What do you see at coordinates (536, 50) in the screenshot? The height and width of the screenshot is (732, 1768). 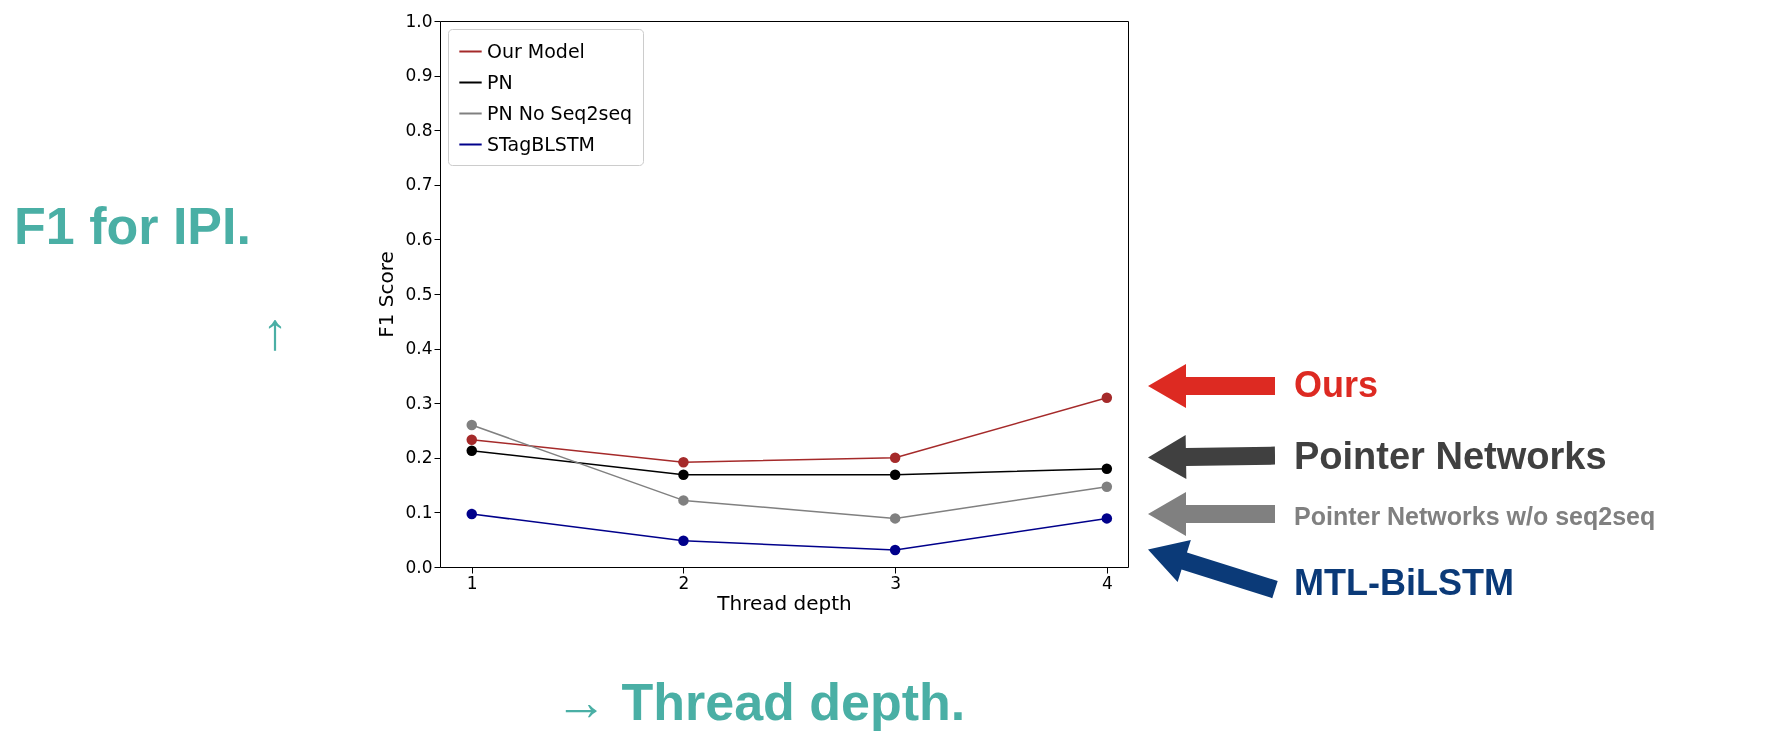 I see `legend-label: Our Model` at bounding box center [536, 50].